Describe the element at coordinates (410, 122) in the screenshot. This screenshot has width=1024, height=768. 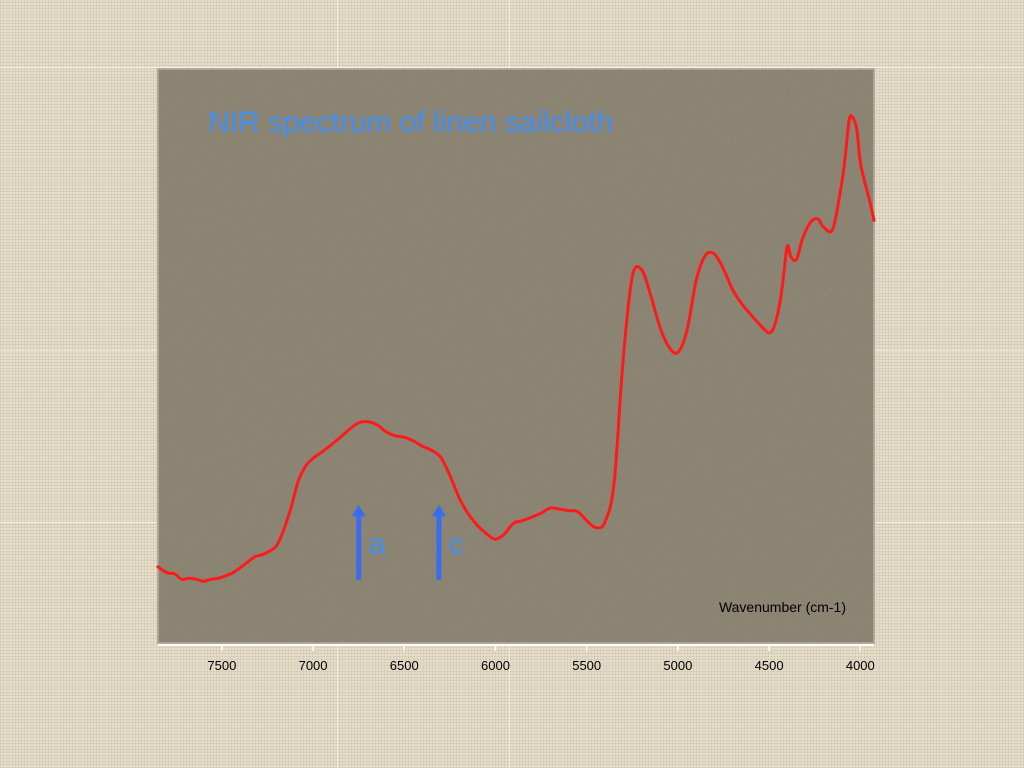
I see `chart-title: NIR spectrum of linen sailcloth` at that location.